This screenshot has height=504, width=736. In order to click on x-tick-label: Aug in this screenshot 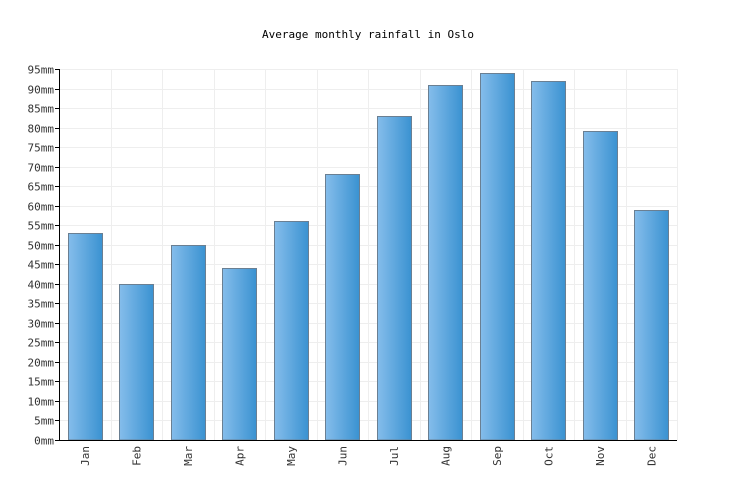, I will do `click(445, 456)`.